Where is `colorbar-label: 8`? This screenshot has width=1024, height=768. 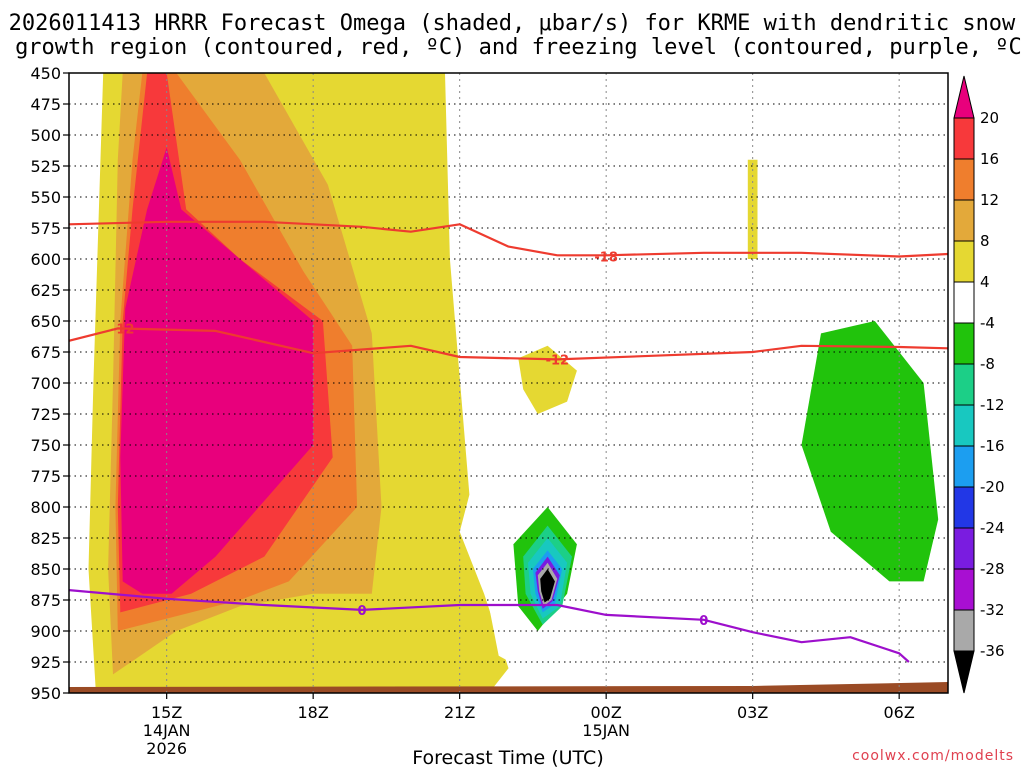 colorbar-label: 8 is located at coordinates (985, 241).